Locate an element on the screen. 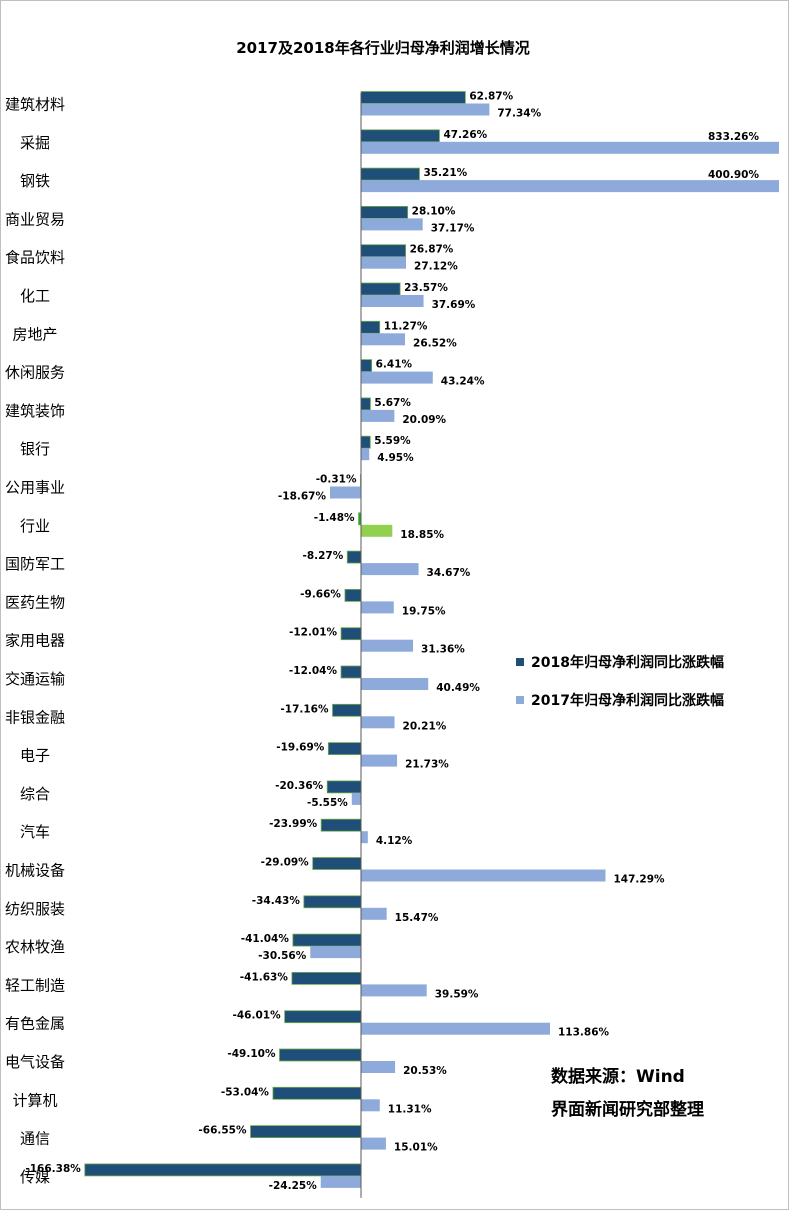 This screenshot has width=789, height=1211. category-label: 机械设备 is located at coordinates (35, 871).